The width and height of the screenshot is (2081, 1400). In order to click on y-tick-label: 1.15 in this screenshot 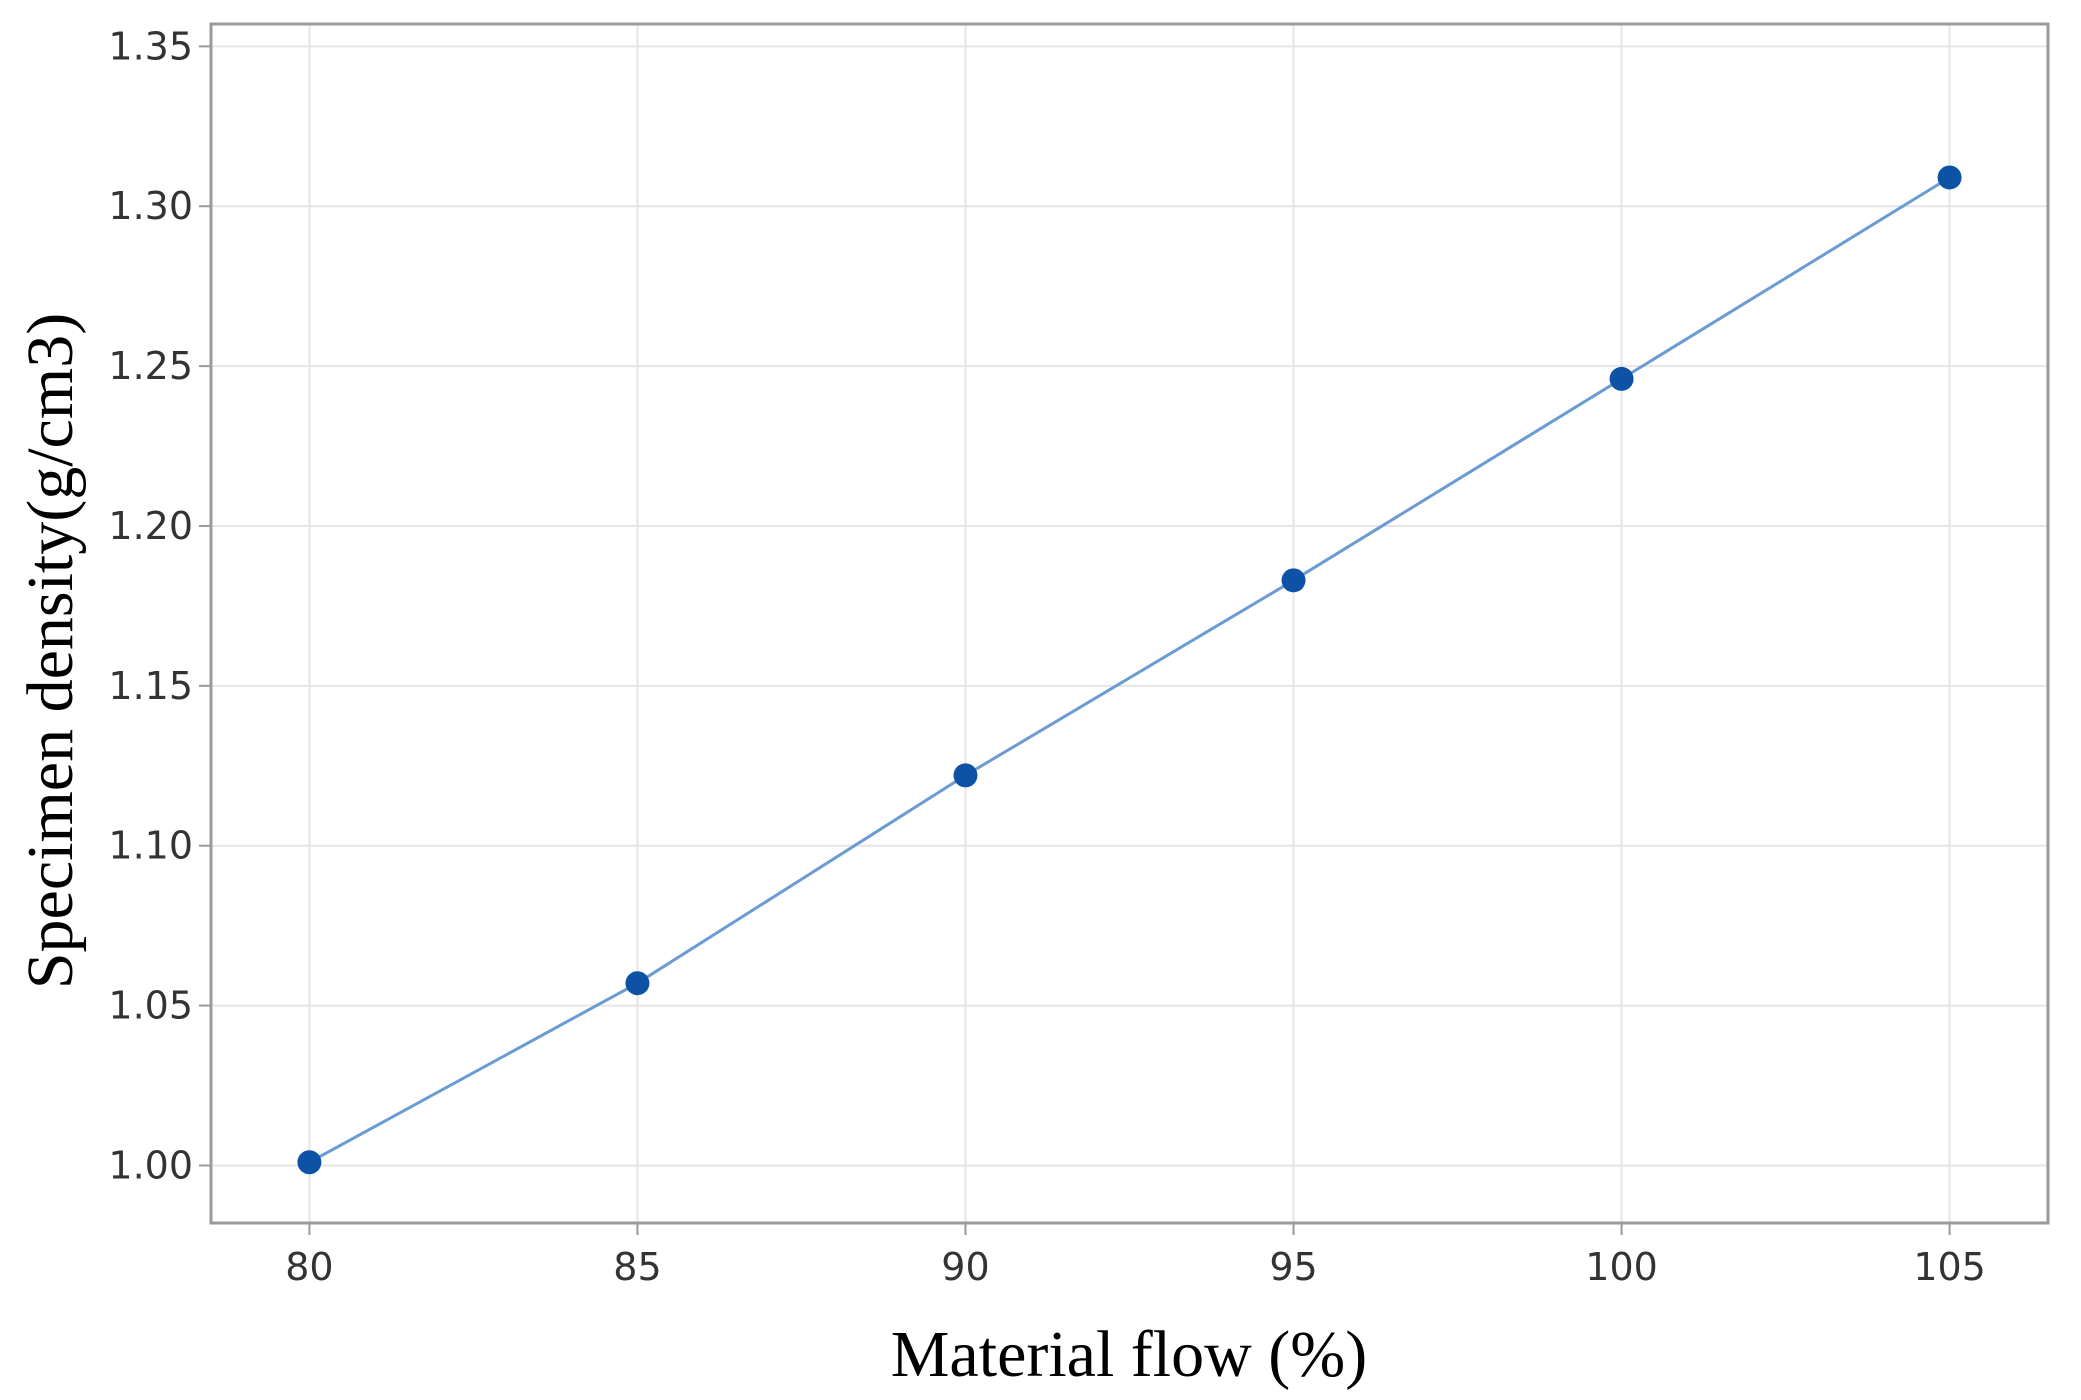, I will do `click(150, 686)`.